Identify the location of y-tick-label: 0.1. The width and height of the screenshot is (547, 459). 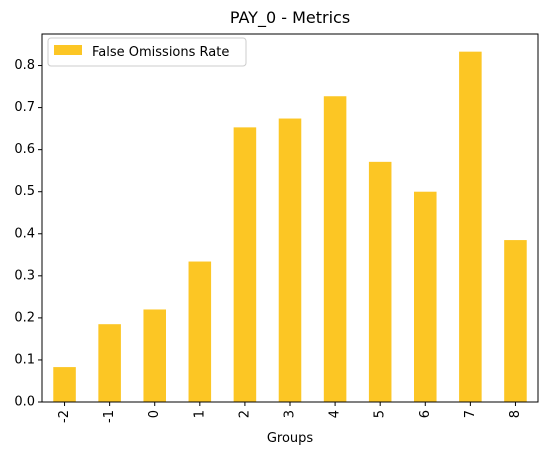
(24, 359).